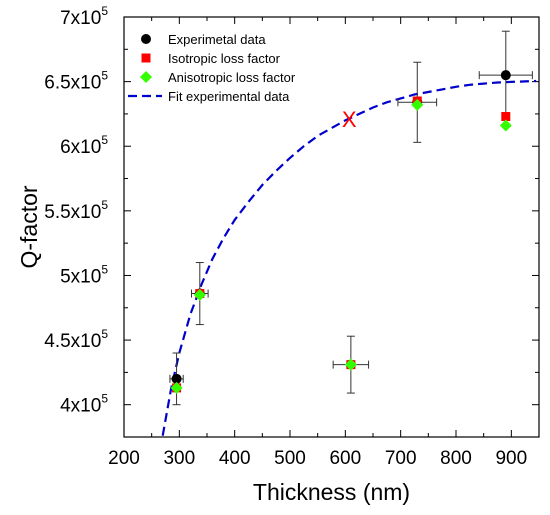  What do you see at coordinates (76, 210) in the screenshot?
I see `y-tick-label: 5.5x10⁵` at bounding box center [76, 210].